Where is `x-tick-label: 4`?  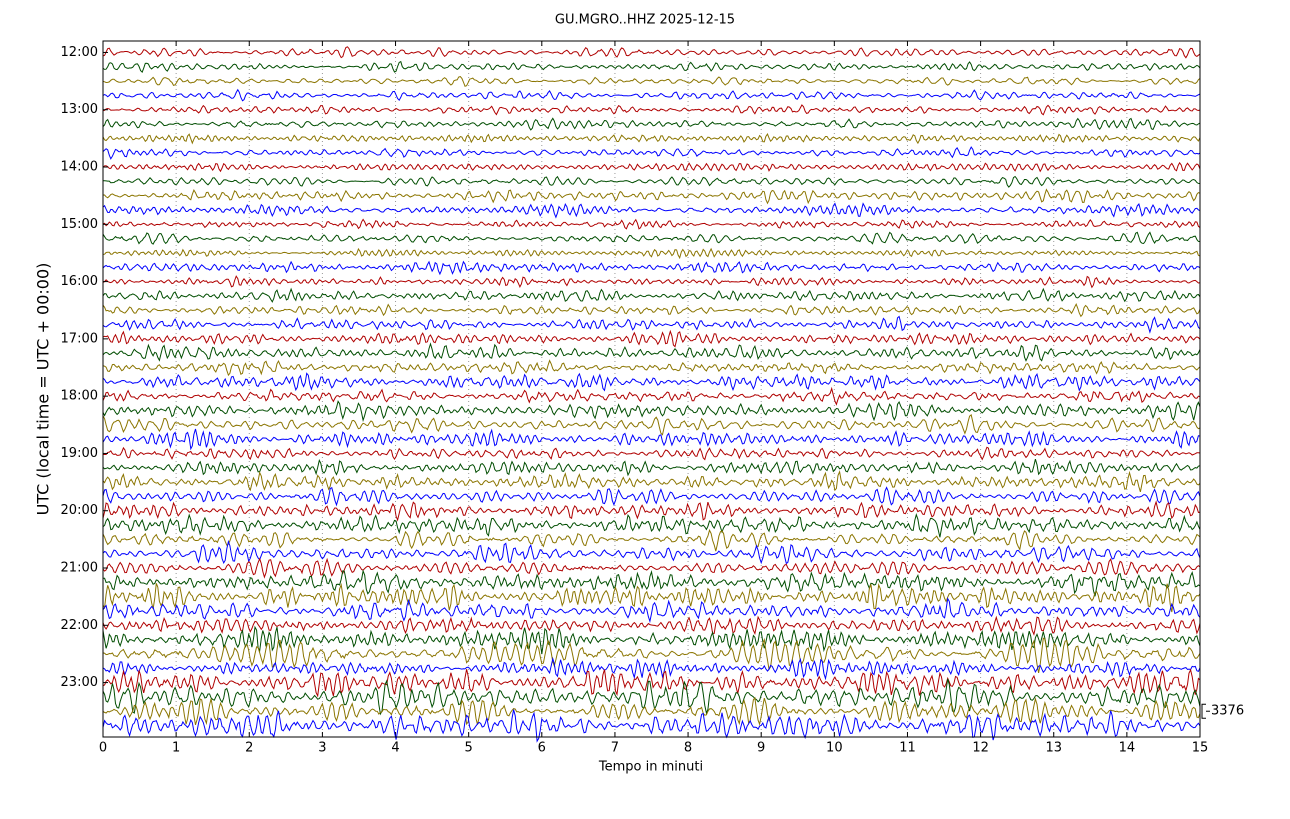
x-tick-label: 4 is located at coordinates (395, 748).